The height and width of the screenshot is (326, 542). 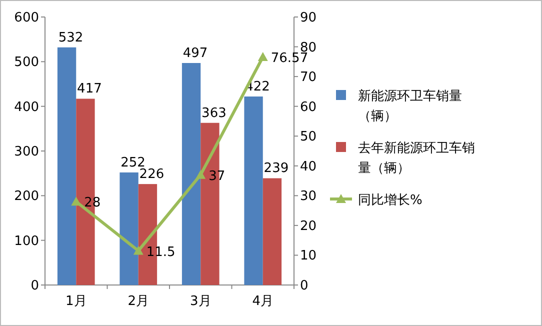 I want to click on y-tick-label: 400, so click(x=26, y=107).